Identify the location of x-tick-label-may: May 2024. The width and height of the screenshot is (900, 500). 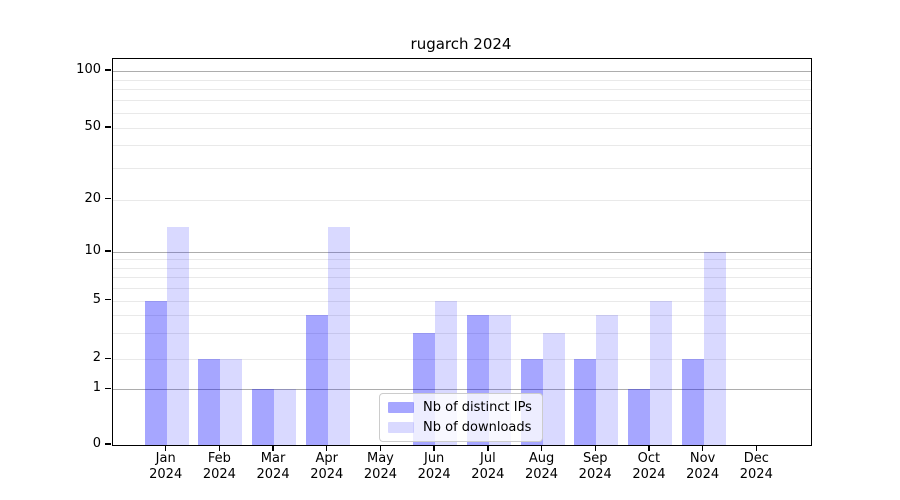
(380, 466).